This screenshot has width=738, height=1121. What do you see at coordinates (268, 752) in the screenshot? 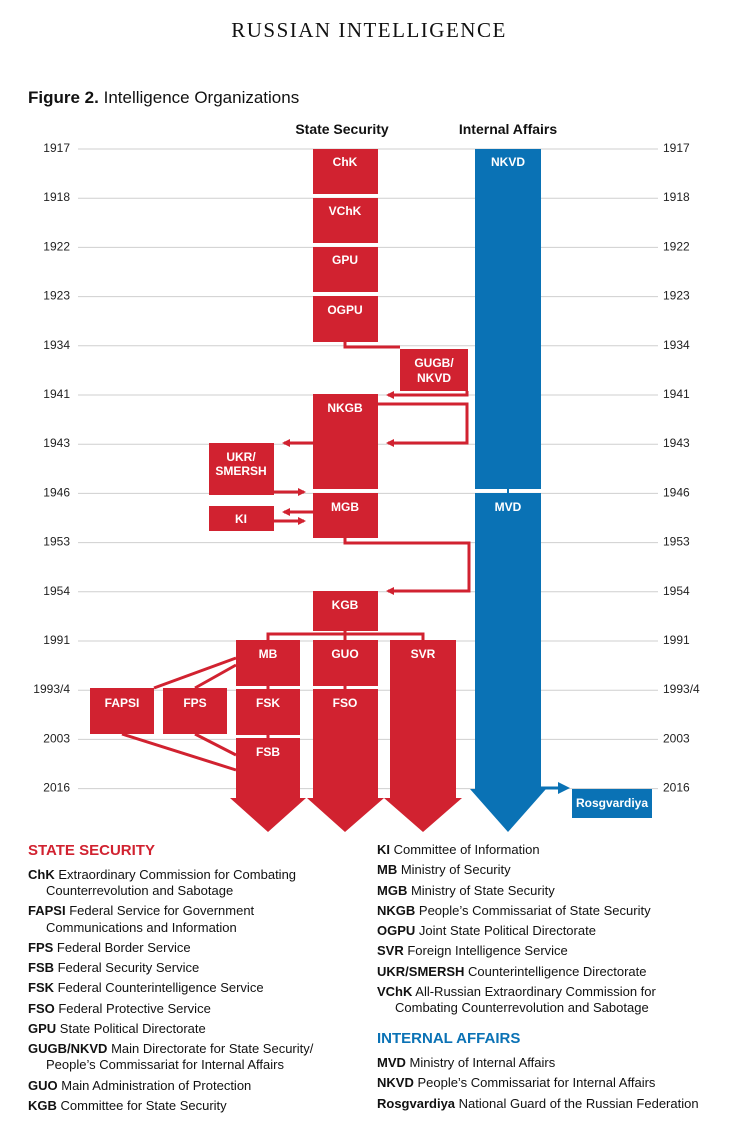
I see `fsb-label: FSB` at bounding box center [268, 752].